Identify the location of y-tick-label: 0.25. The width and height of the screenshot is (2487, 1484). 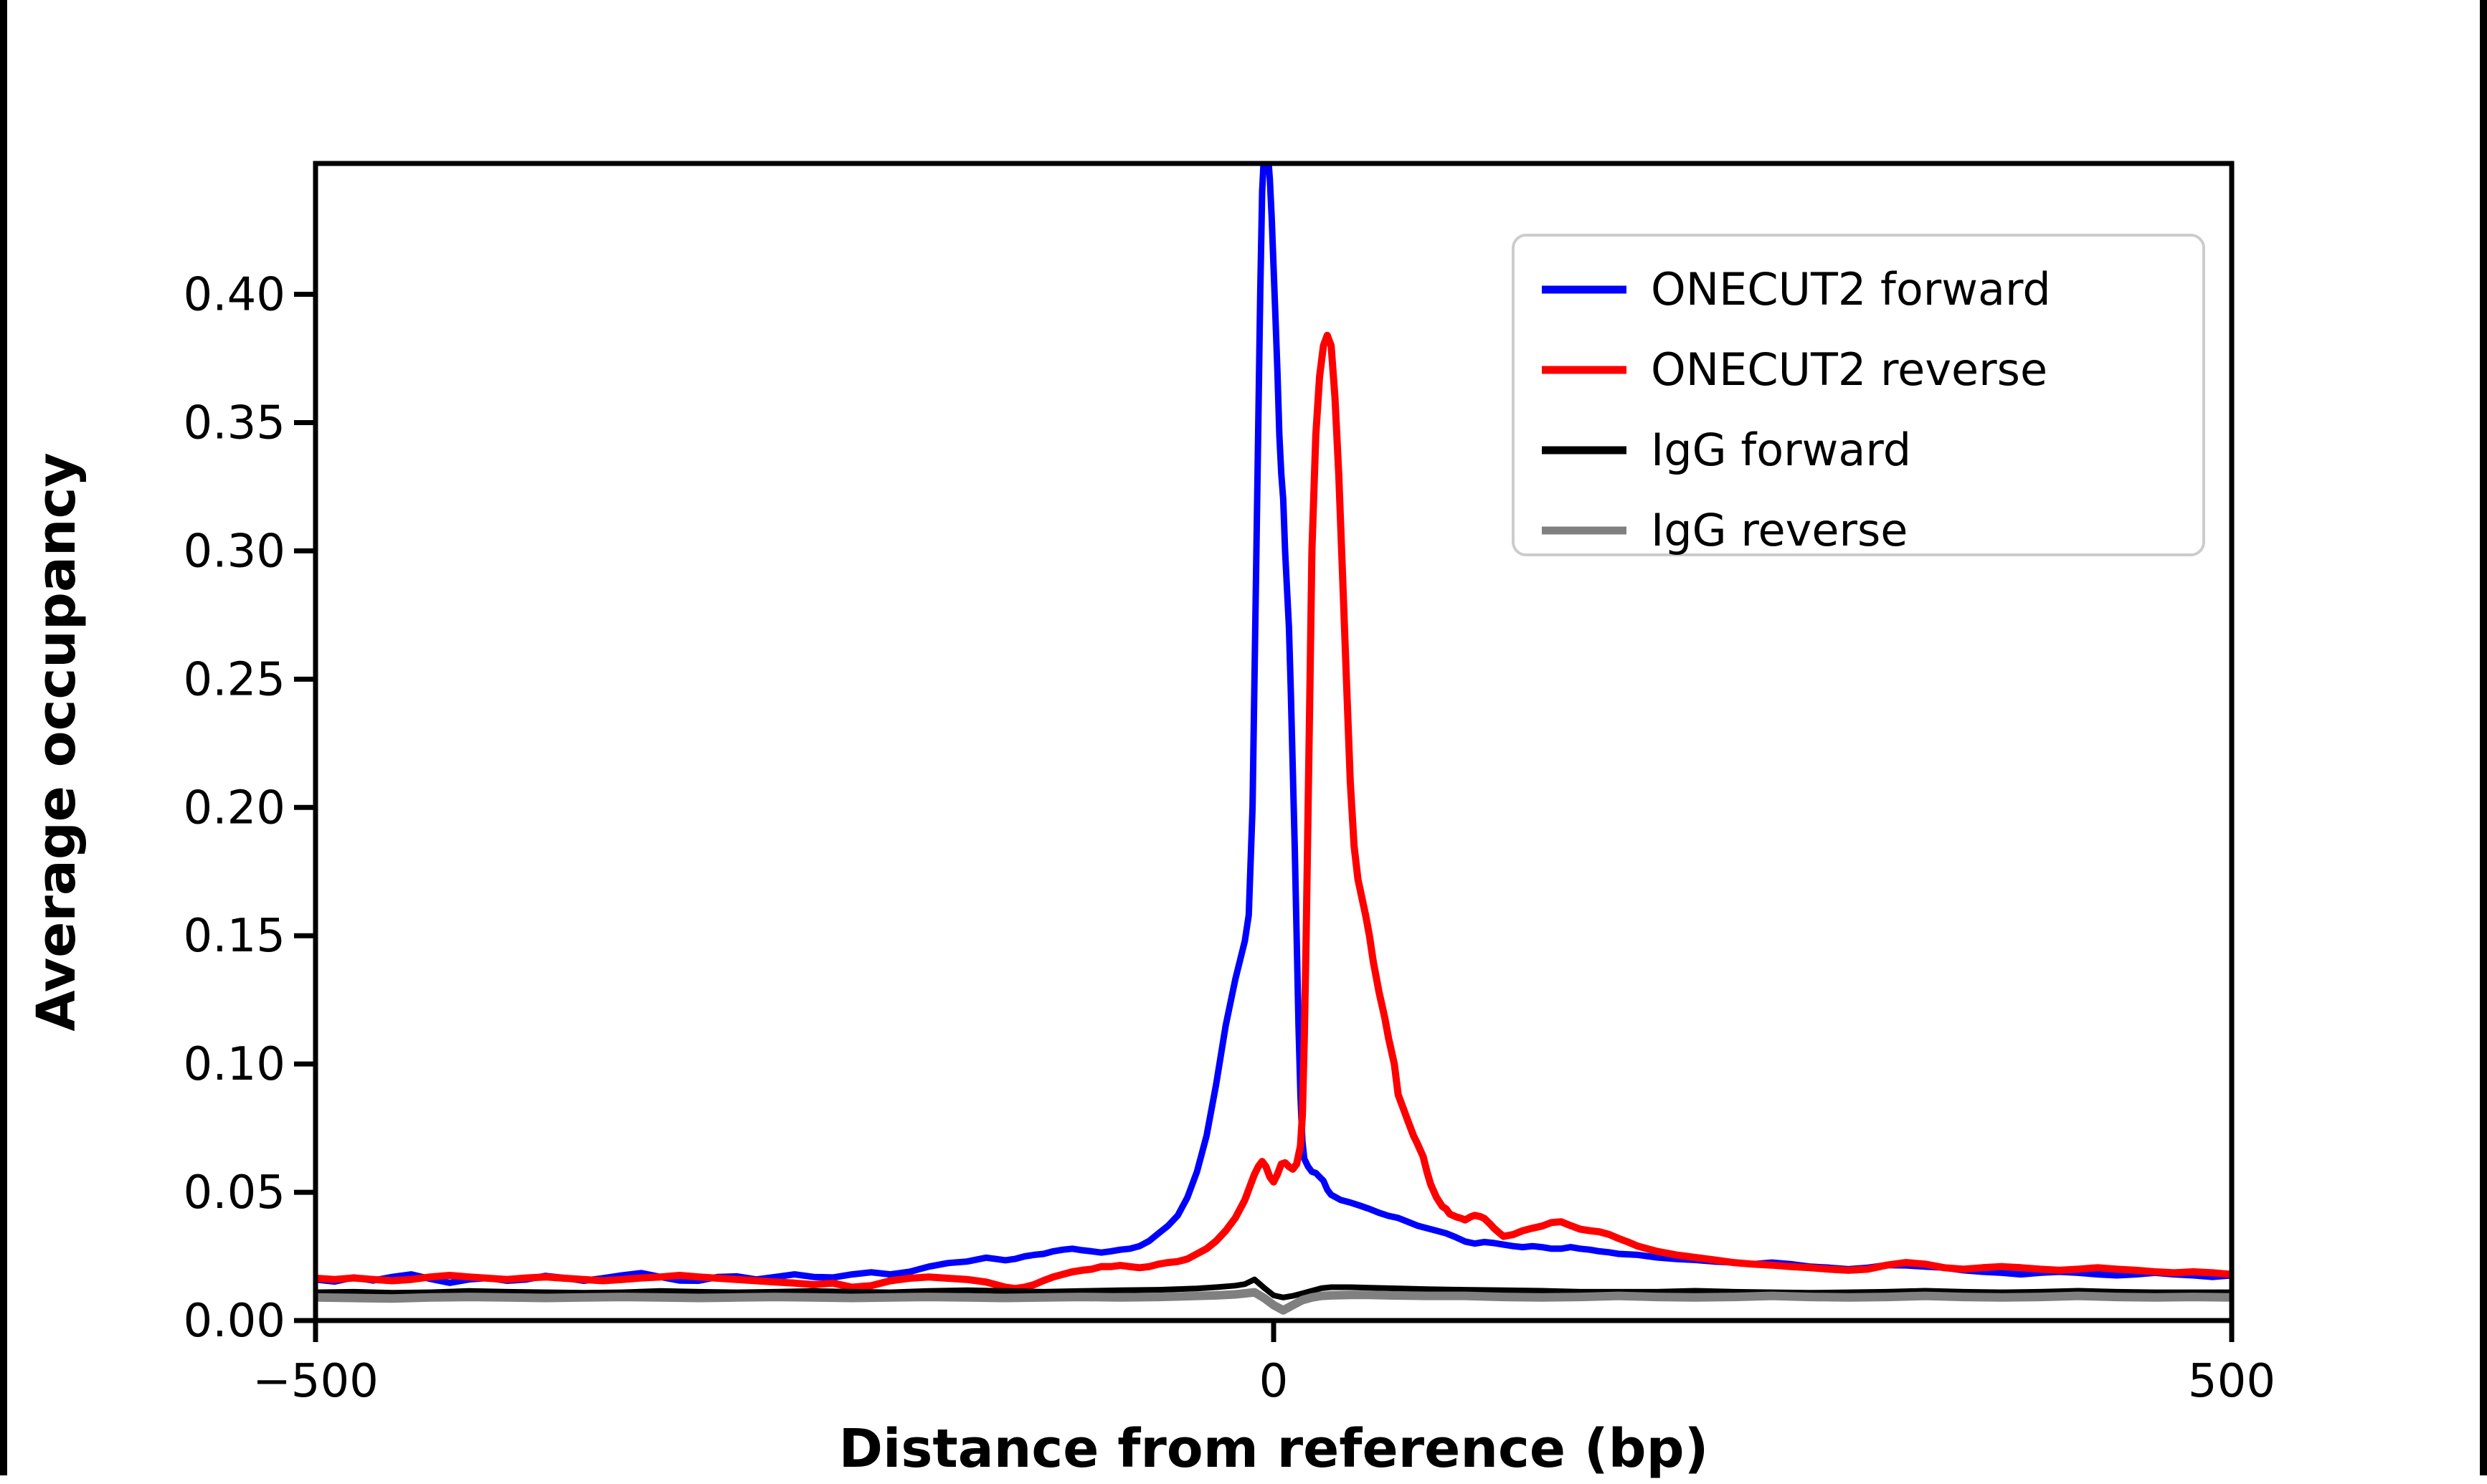
(235, 679).